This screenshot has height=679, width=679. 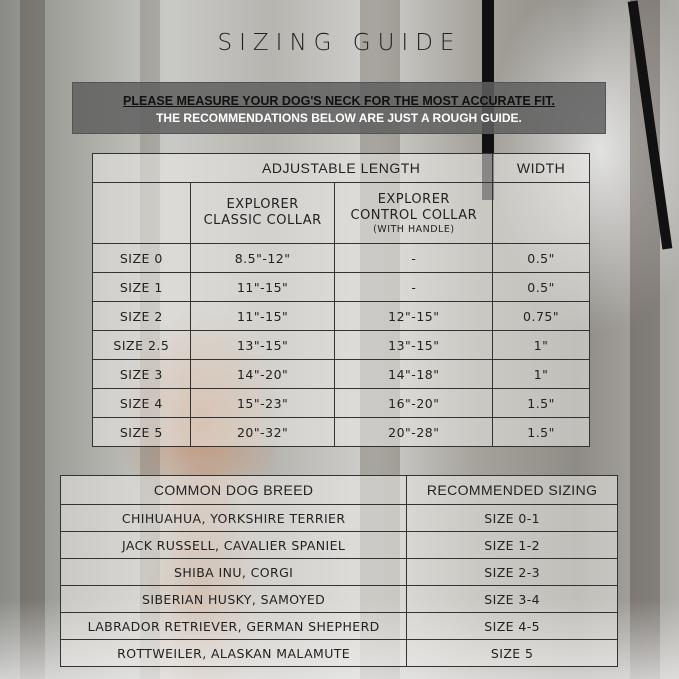 I want to click on size-row: SIZE 2.5 13"-15" 13"-15" 1", so click(x=341, y=345).